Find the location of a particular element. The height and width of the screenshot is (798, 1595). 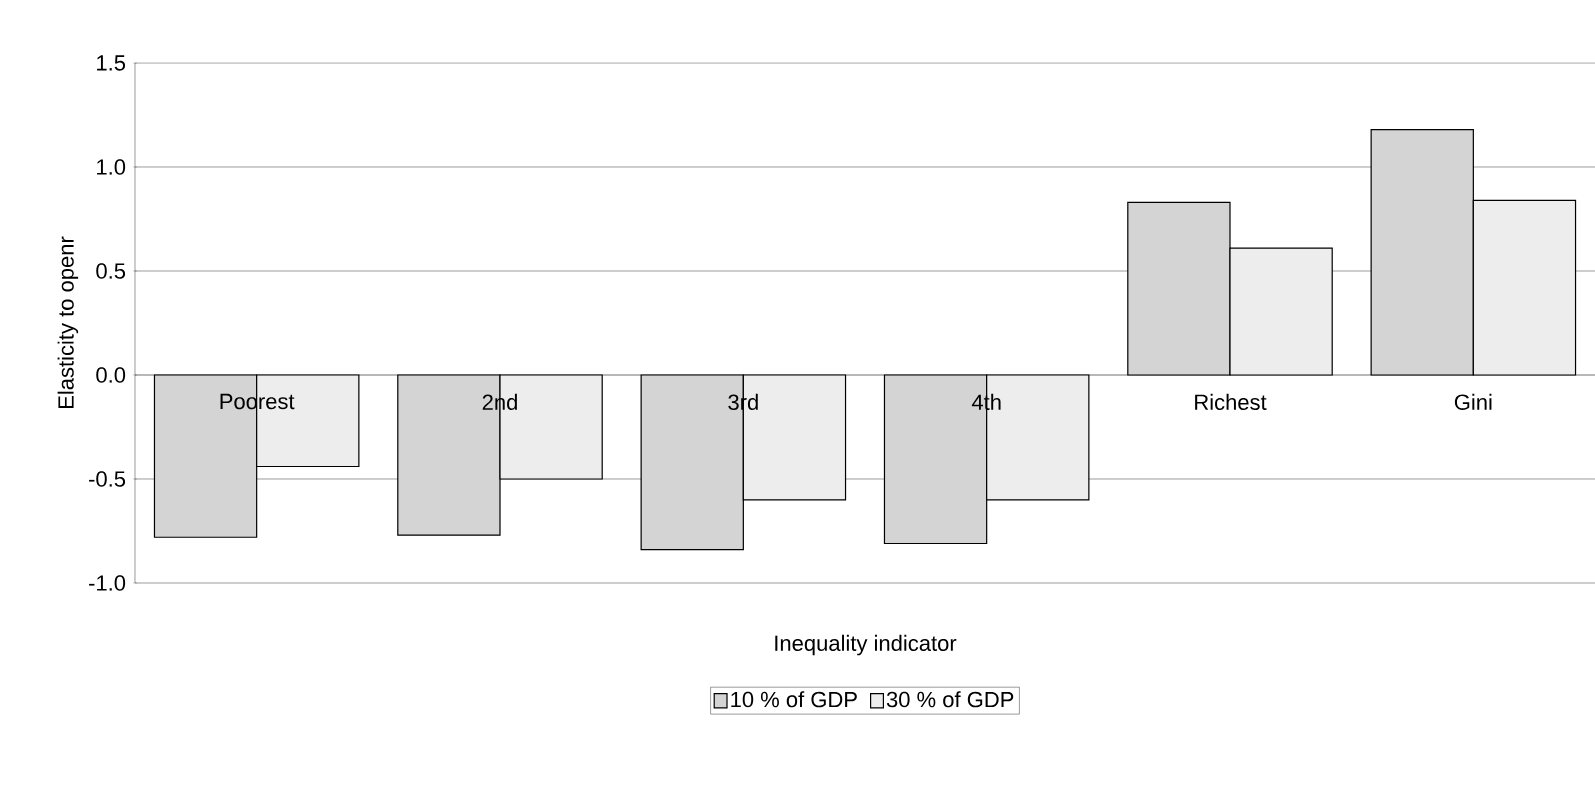

y-tick-label: 0.5 is located at coordinates (111, 271).